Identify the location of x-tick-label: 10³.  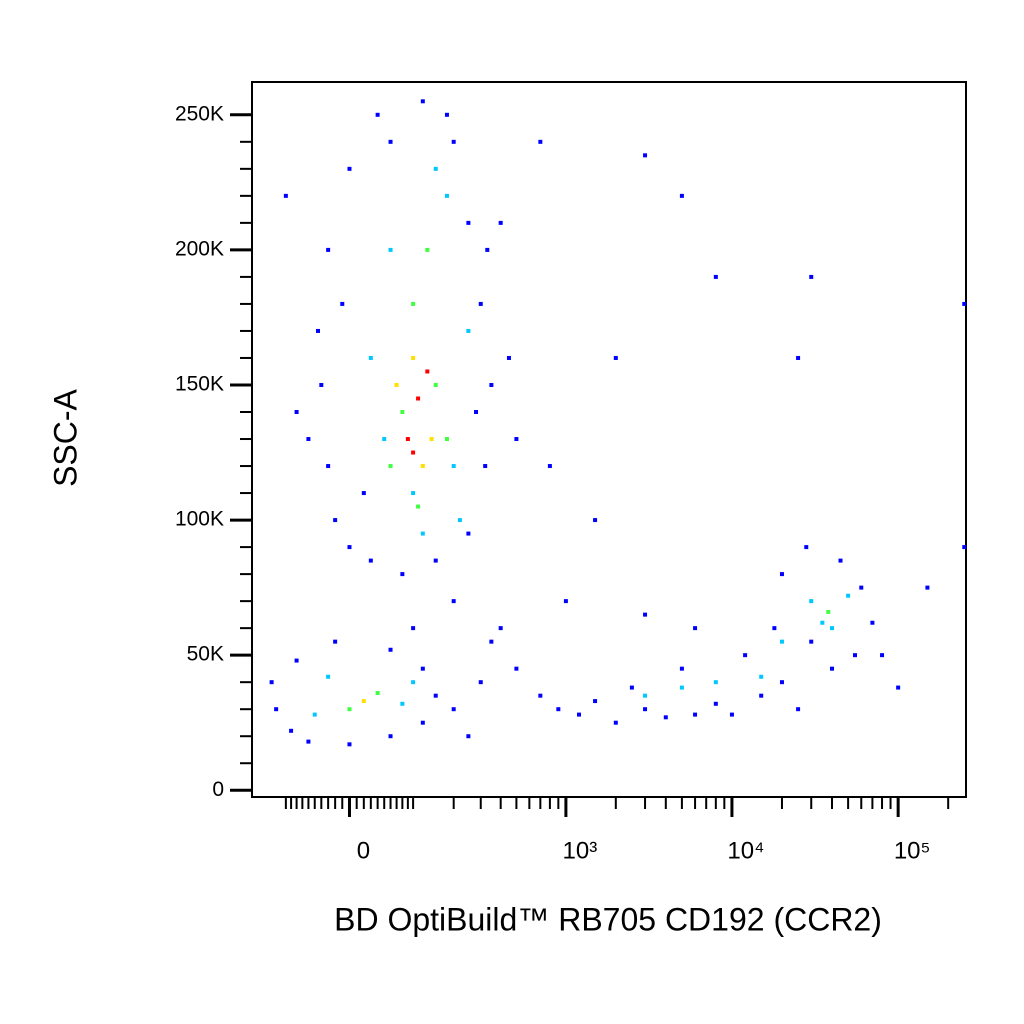
(580, 850).